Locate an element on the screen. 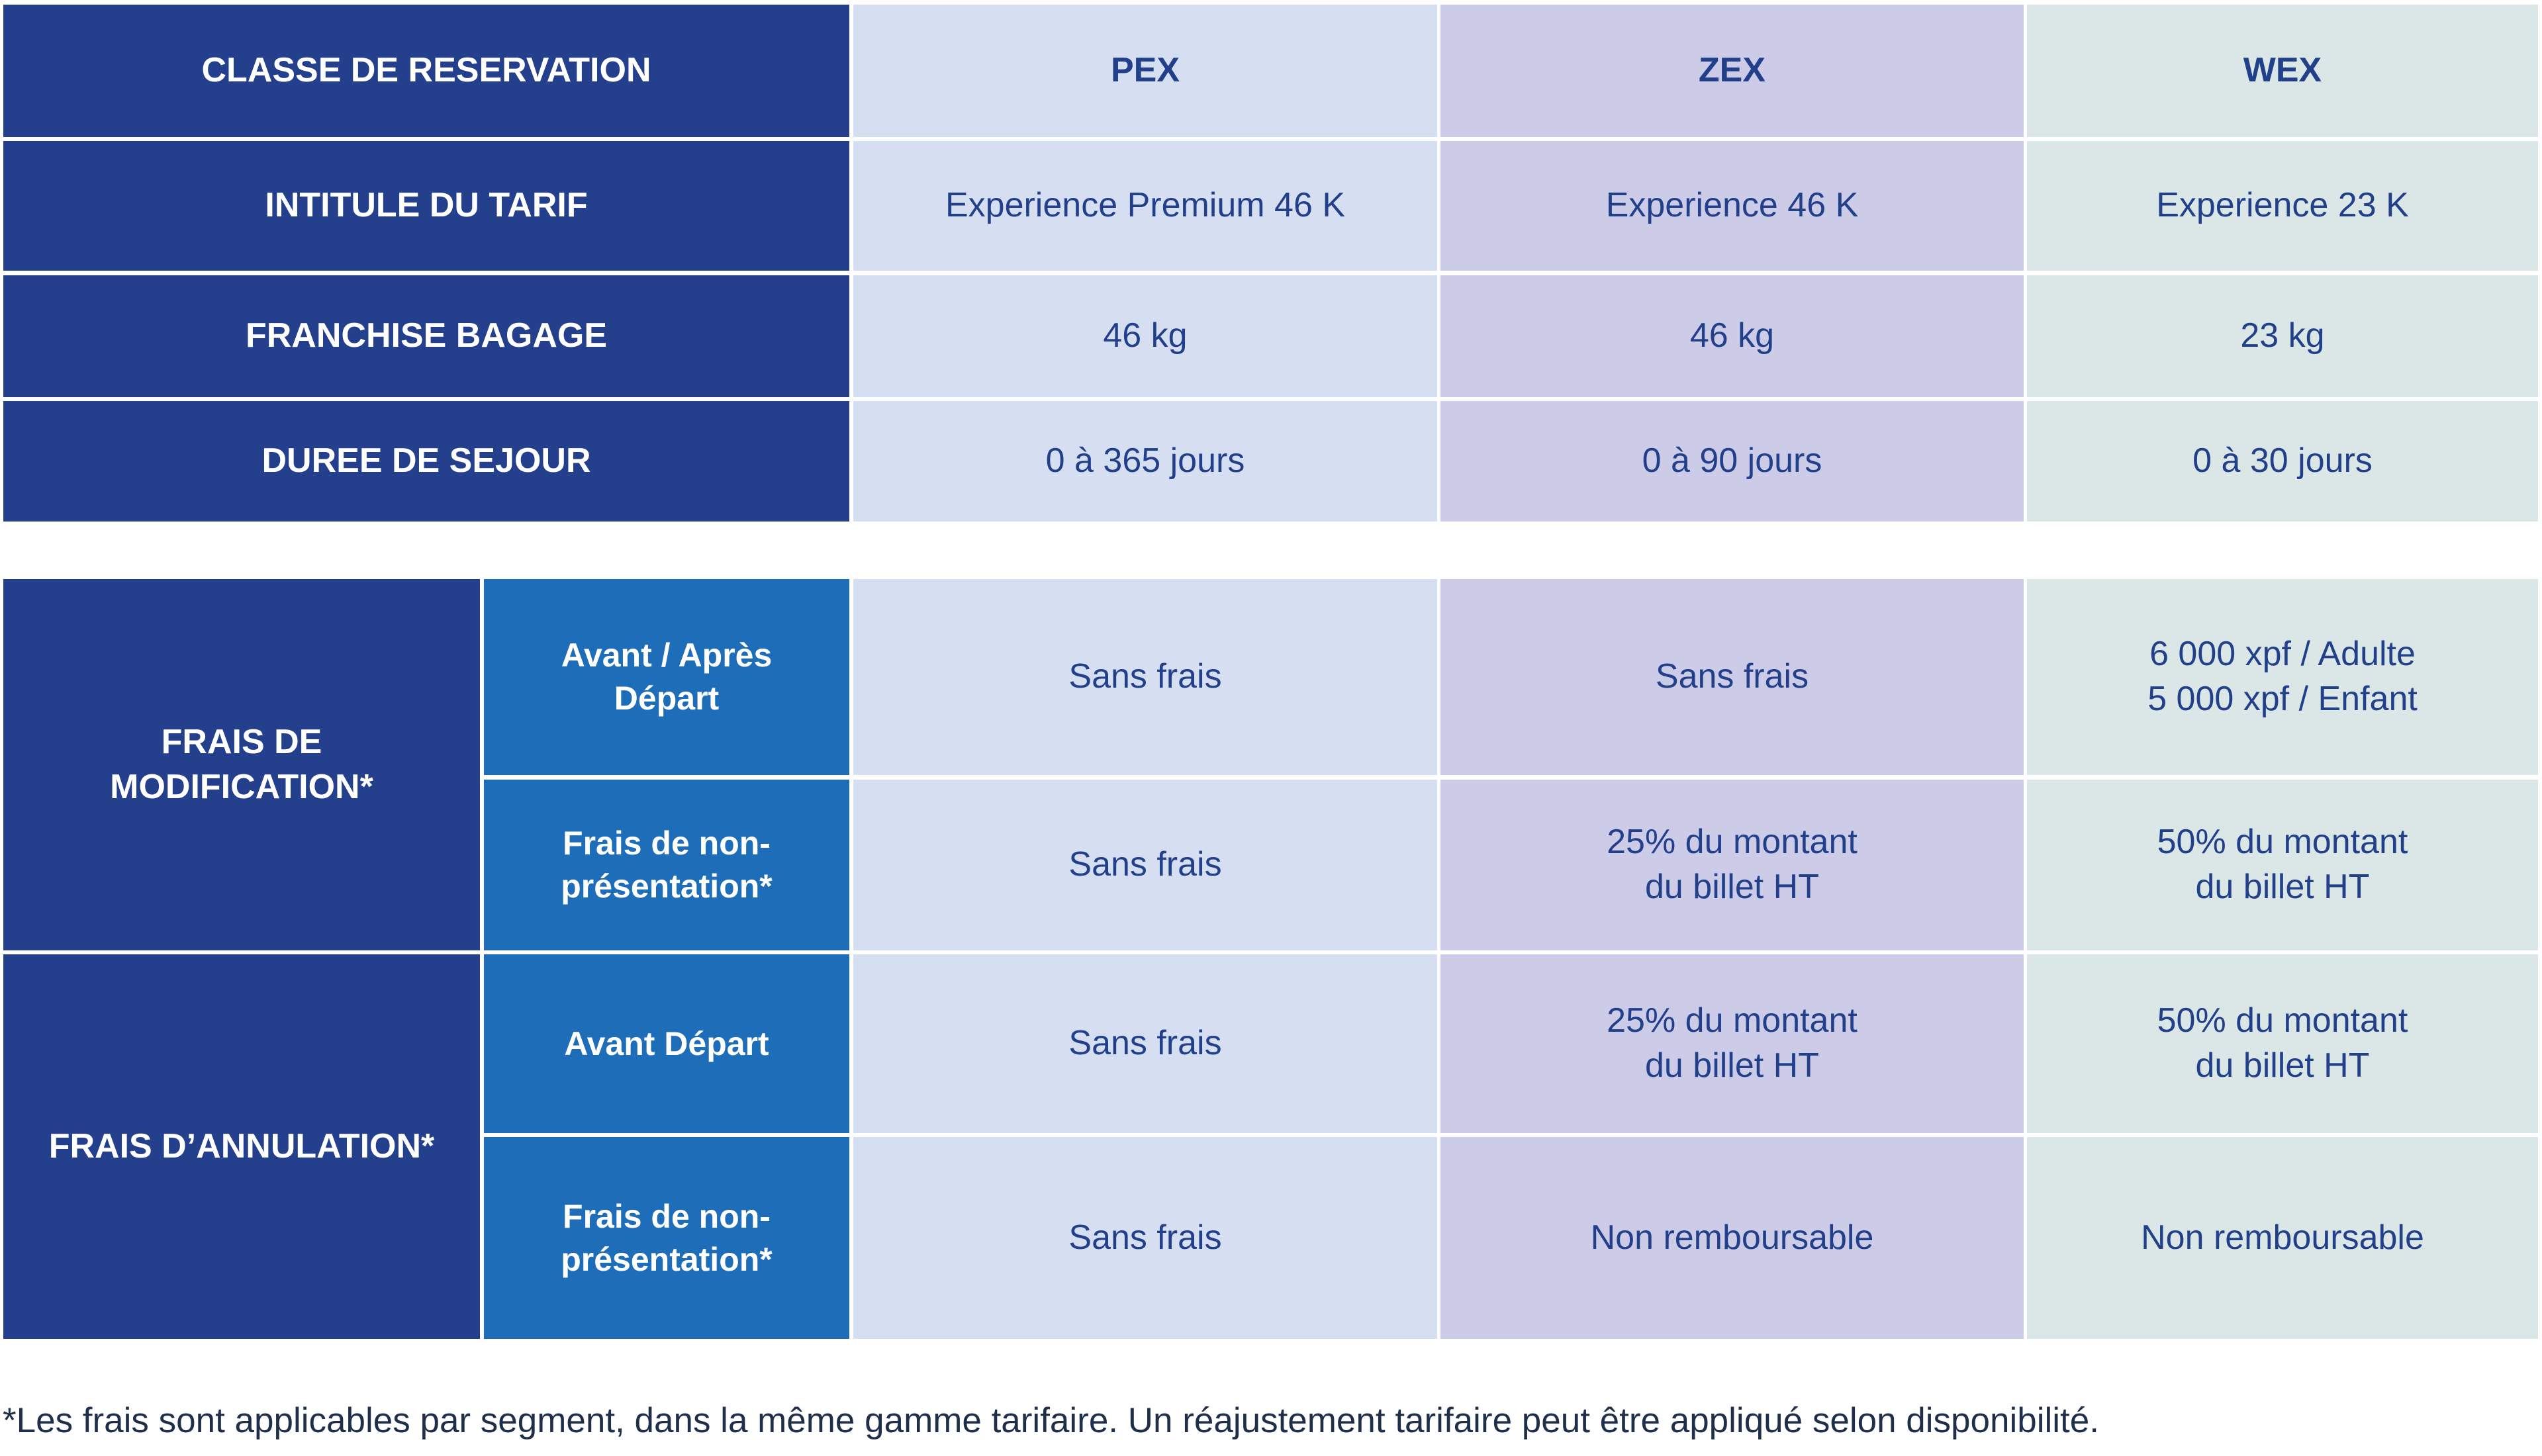 This screenshot has width=2542, height=1456. modification-fees-label-cell: FRAIS DE MODIFICATION* is located at coordinates (242, 765).